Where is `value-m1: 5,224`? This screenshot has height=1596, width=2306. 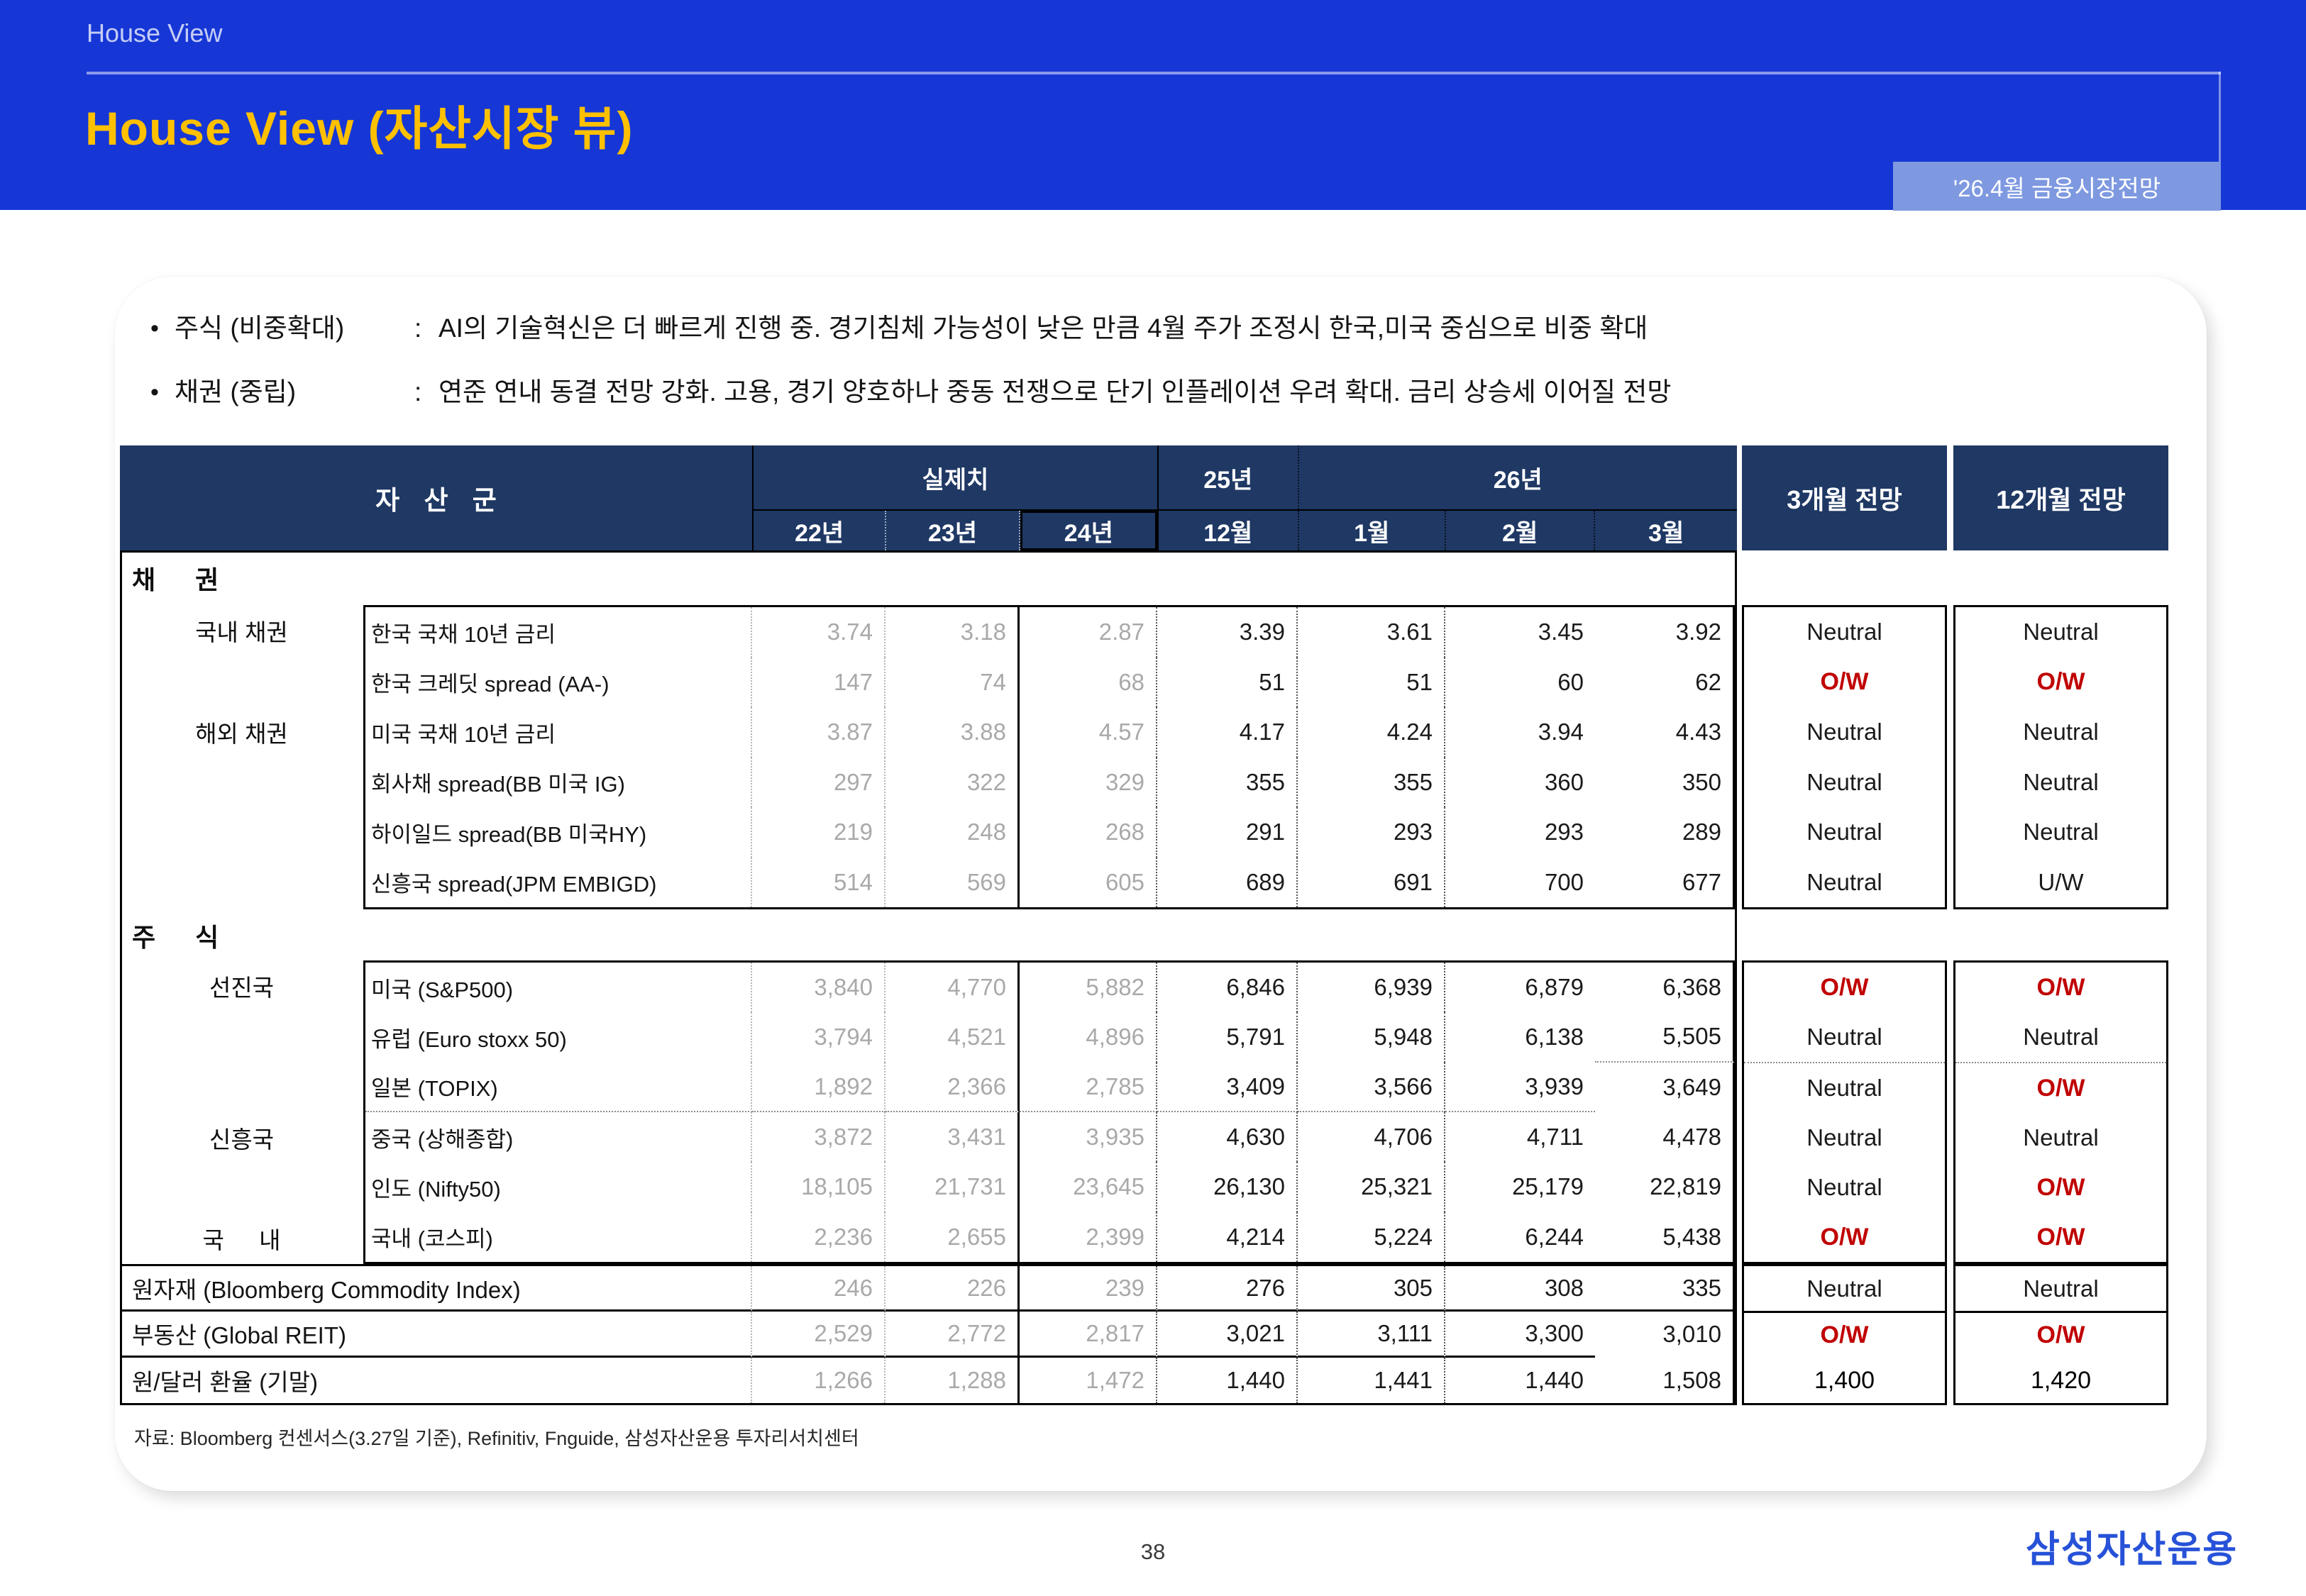
value-m1: 5,224 is located at coordinates (1371, 1237).